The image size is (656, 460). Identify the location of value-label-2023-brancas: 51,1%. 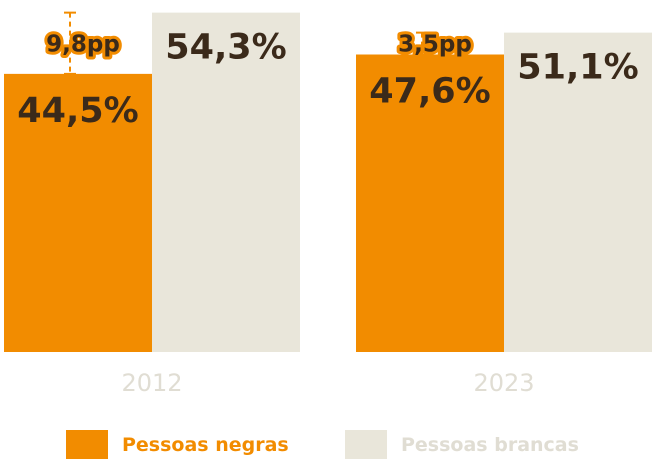
(577, 68).